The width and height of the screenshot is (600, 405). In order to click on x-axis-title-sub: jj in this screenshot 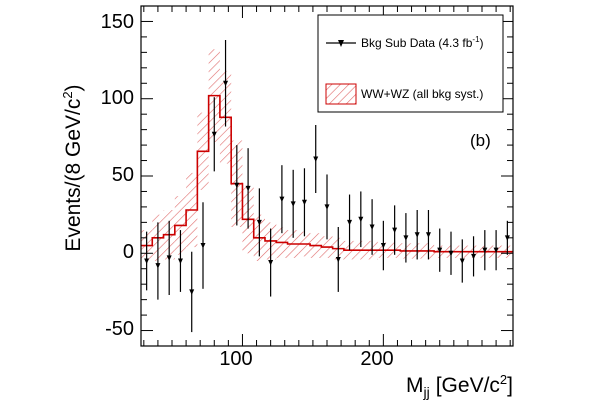, I will do `click(425, 392)`.